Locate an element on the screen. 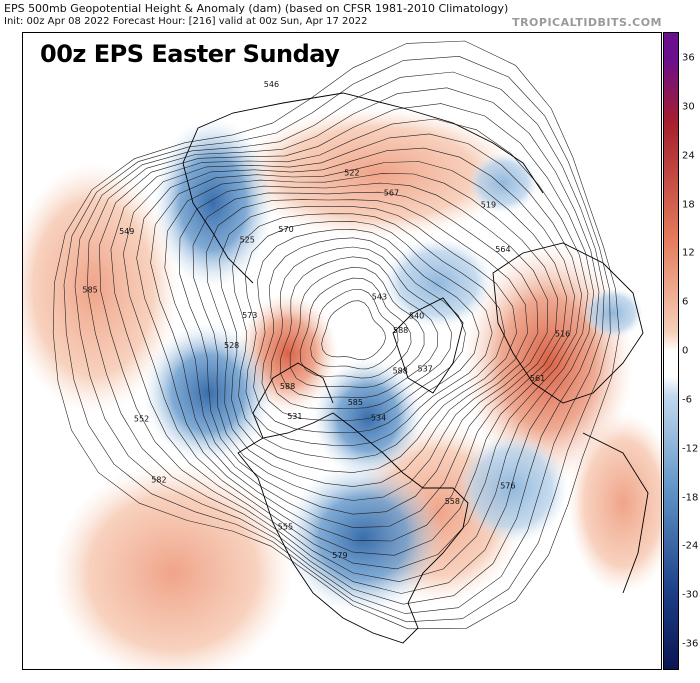 Image resolution: width=700 pixels, height=683 pixels. contour-label: 576 is located at coordinates (507, 485).